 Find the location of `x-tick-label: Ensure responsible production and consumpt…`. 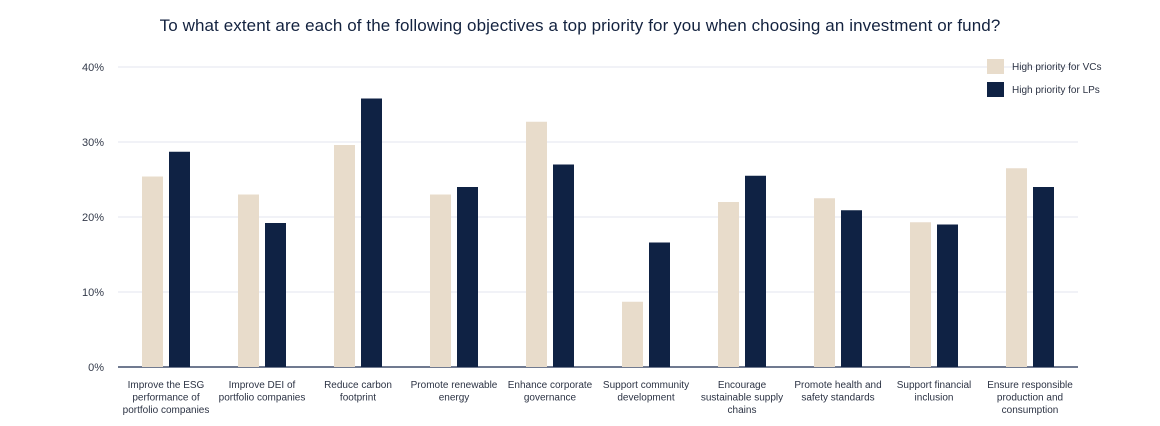

x-tick-label: Ensure responsible production and consumpt… is located at coordinates (1030, 398).